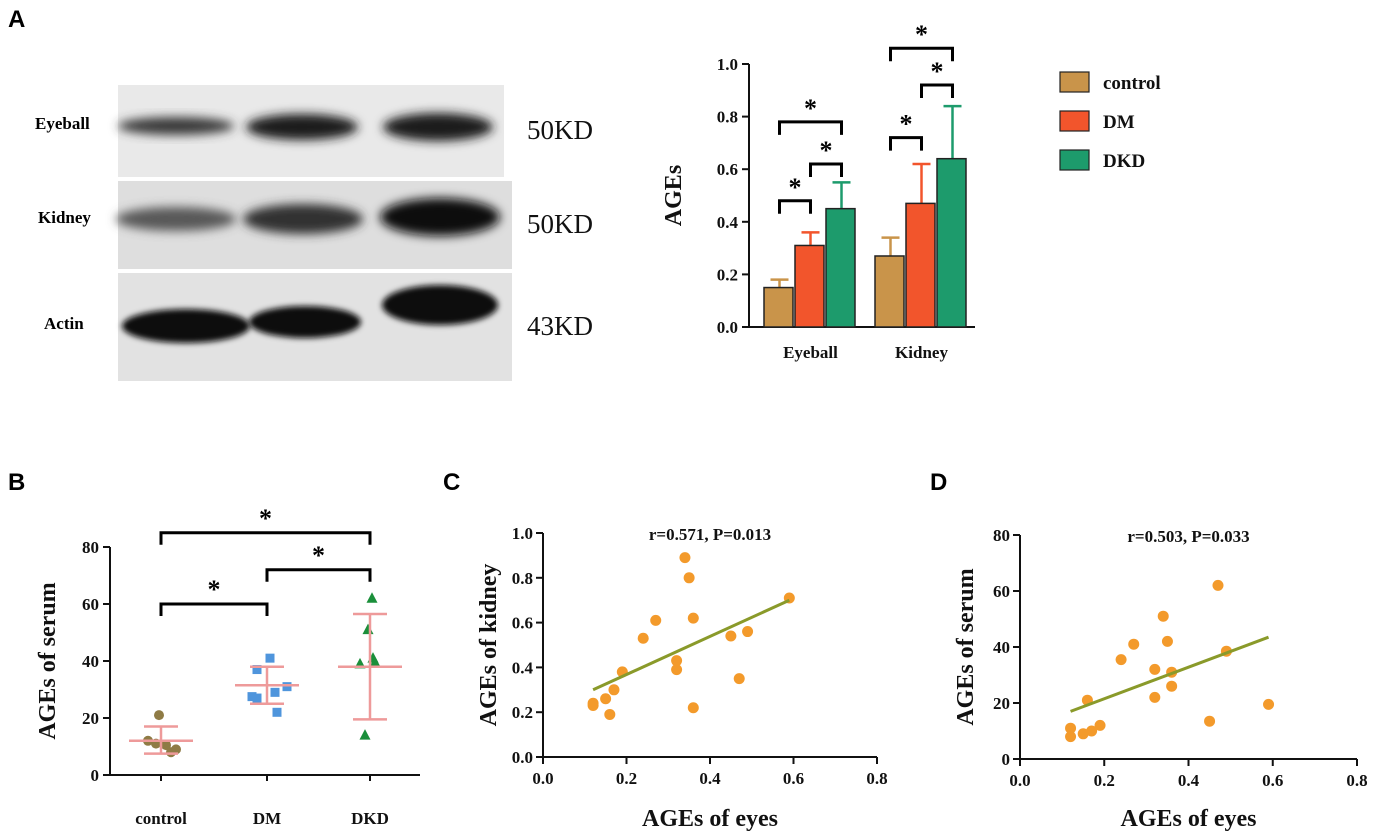  What do you see at coordinates (64, 217) in the screenshot?
I see `blot-label-kidney: Kidney` at bounding box center [64, 217].